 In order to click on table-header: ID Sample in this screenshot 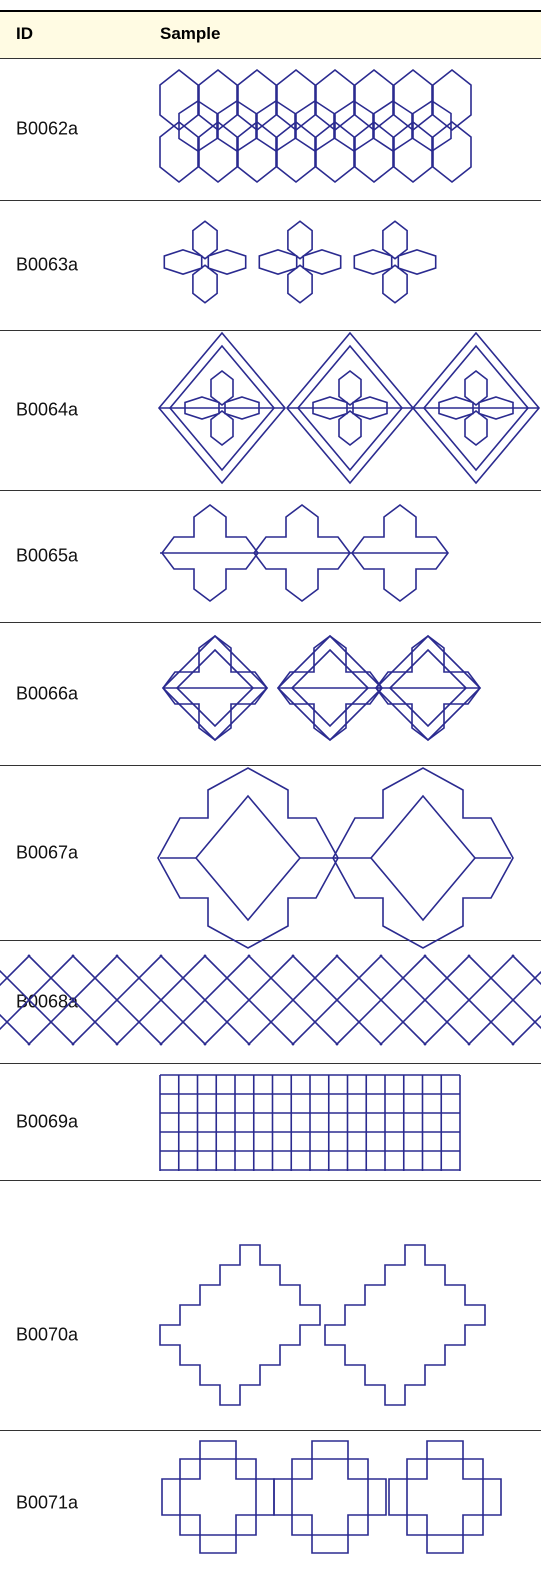, I will do `click(270, 34)`.